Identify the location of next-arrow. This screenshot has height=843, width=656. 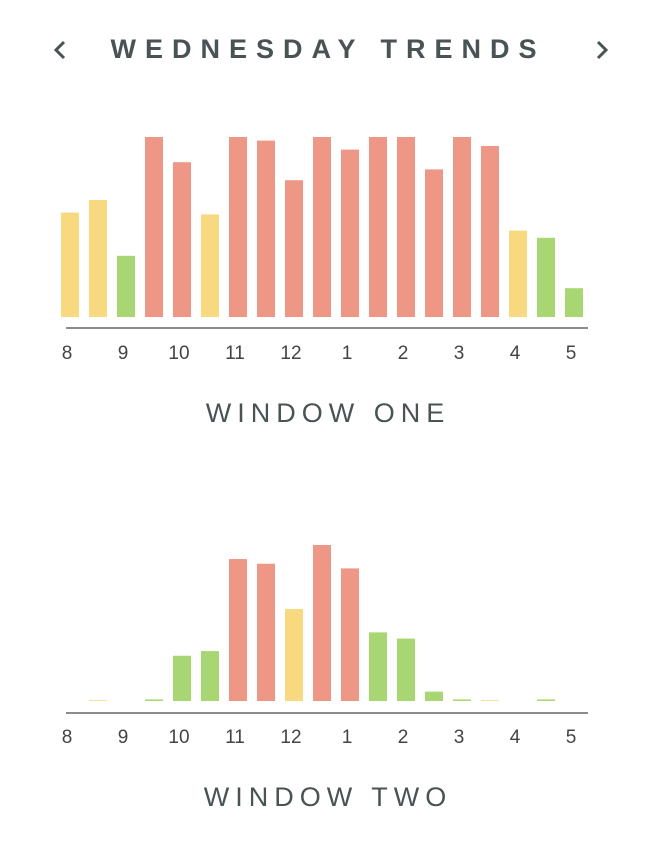
(602, 50).